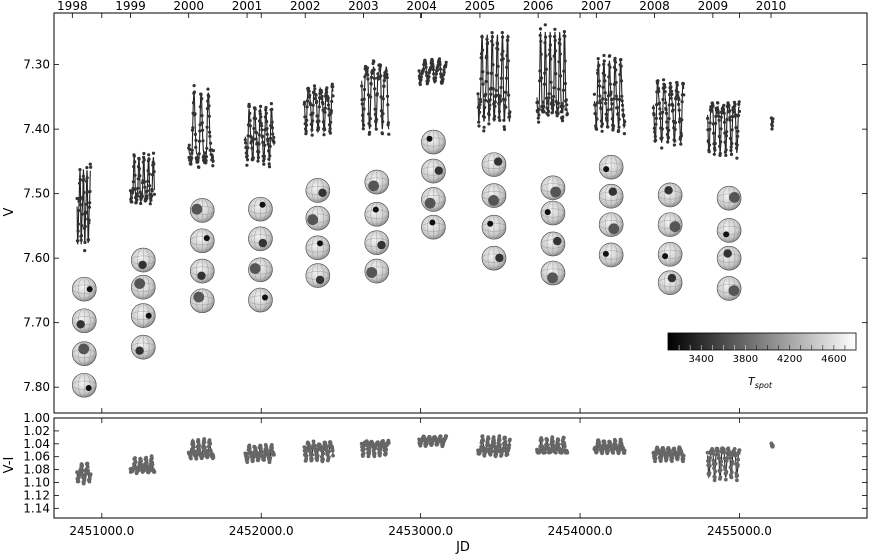  Describe the element at coordinates (247, 6) in the screenshot. I see `year-label: 2001` at that location.